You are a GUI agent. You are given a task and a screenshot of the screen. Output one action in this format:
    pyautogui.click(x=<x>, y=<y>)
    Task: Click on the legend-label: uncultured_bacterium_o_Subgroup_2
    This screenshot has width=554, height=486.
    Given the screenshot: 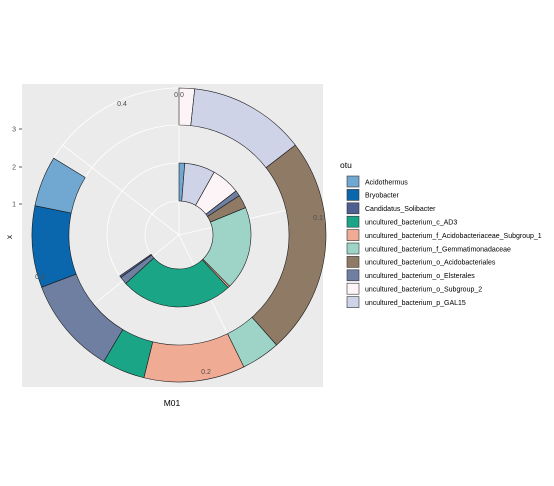 What is the action you would take?
    pyautogui.click(x=423, y=290)
    